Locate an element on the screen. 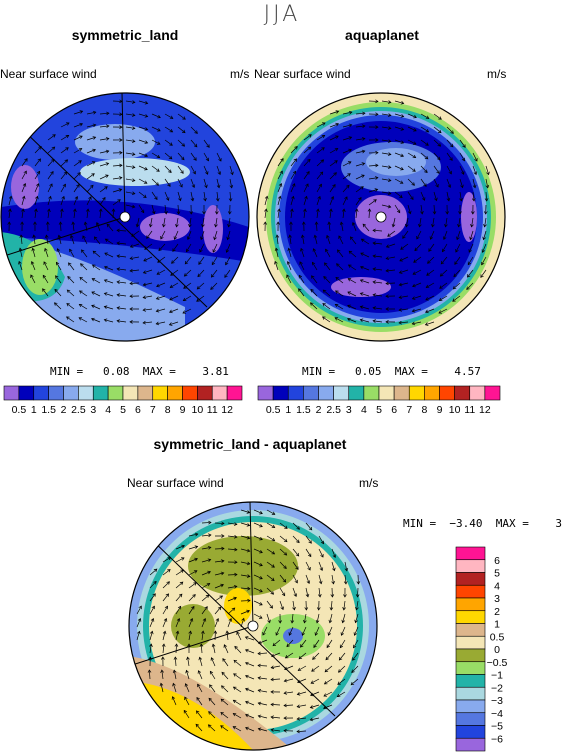 The image size is (564, 754). colorbar-1: 0.5 1 1.5 2 2.5 3 4 5 6 7 8 9 10 11 12 is located at coordinates (123, 400).